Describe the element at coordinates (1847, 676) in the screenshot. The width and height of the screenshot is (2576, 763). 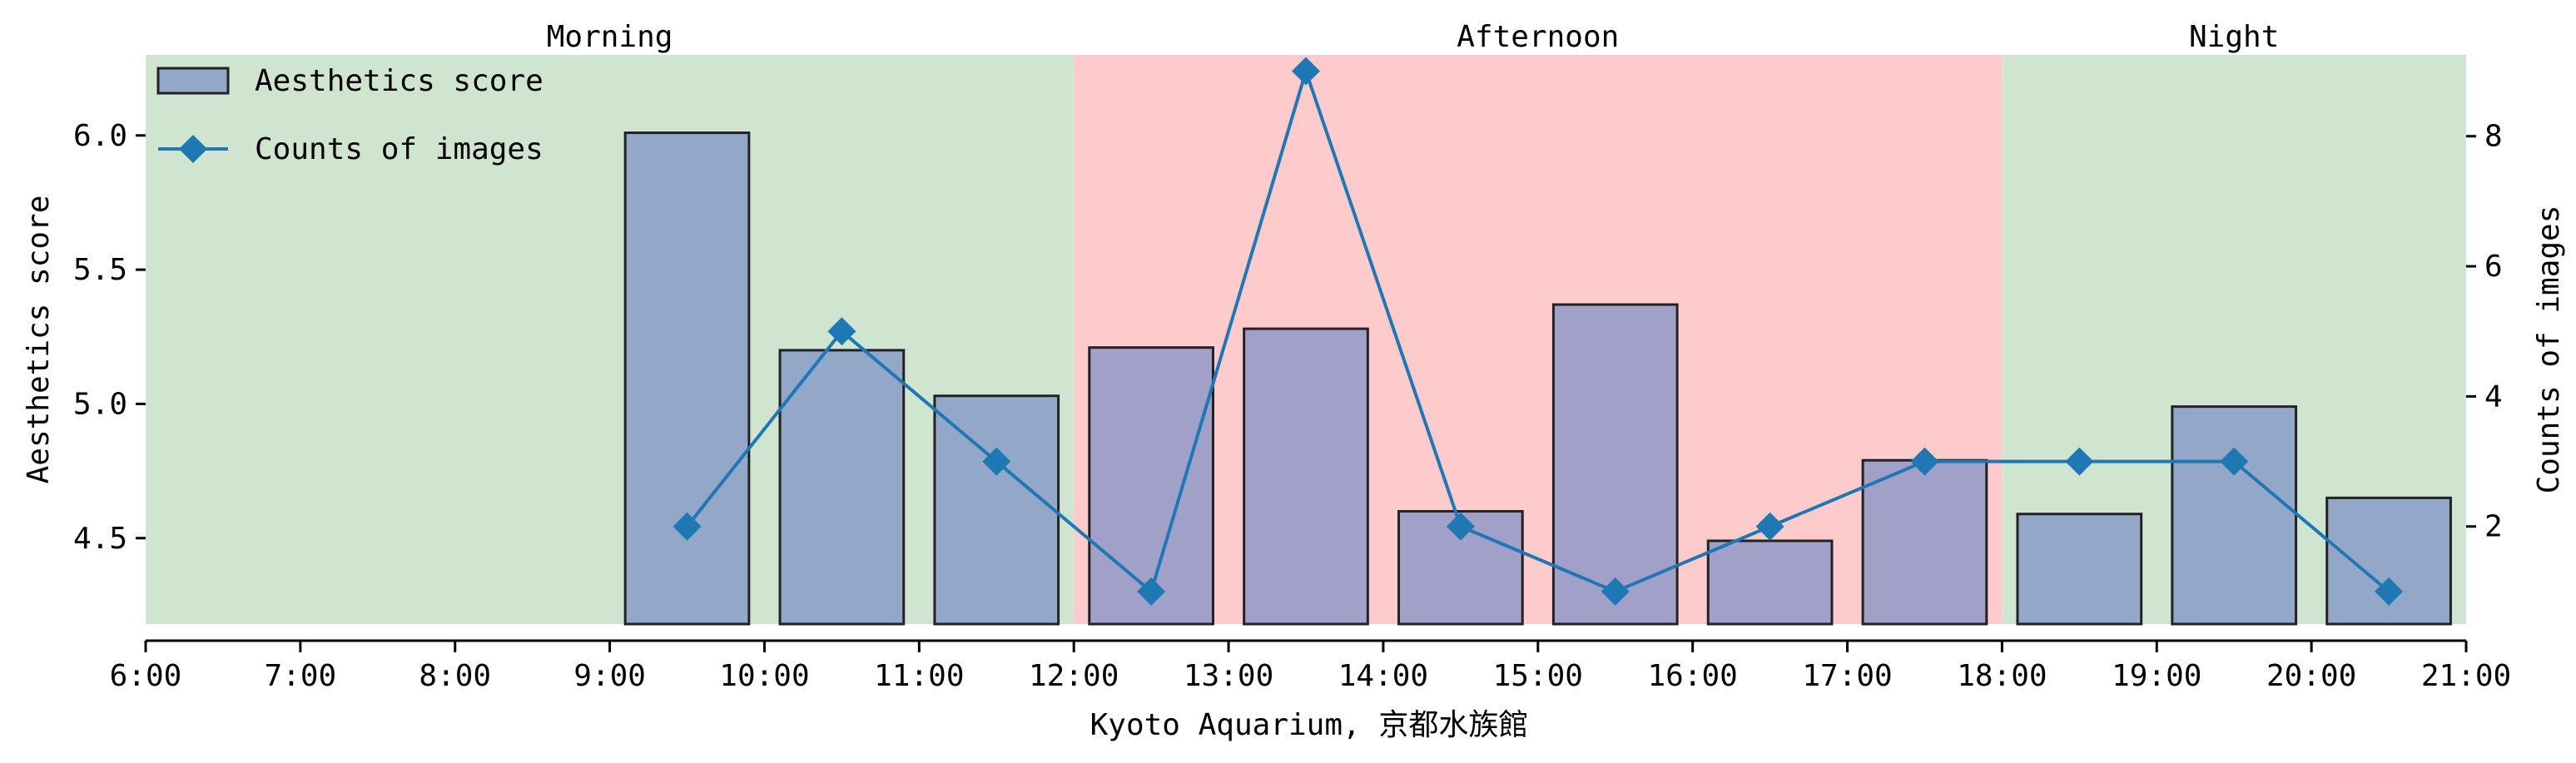
I see `x-tick-label-11: 17:00` at that location.